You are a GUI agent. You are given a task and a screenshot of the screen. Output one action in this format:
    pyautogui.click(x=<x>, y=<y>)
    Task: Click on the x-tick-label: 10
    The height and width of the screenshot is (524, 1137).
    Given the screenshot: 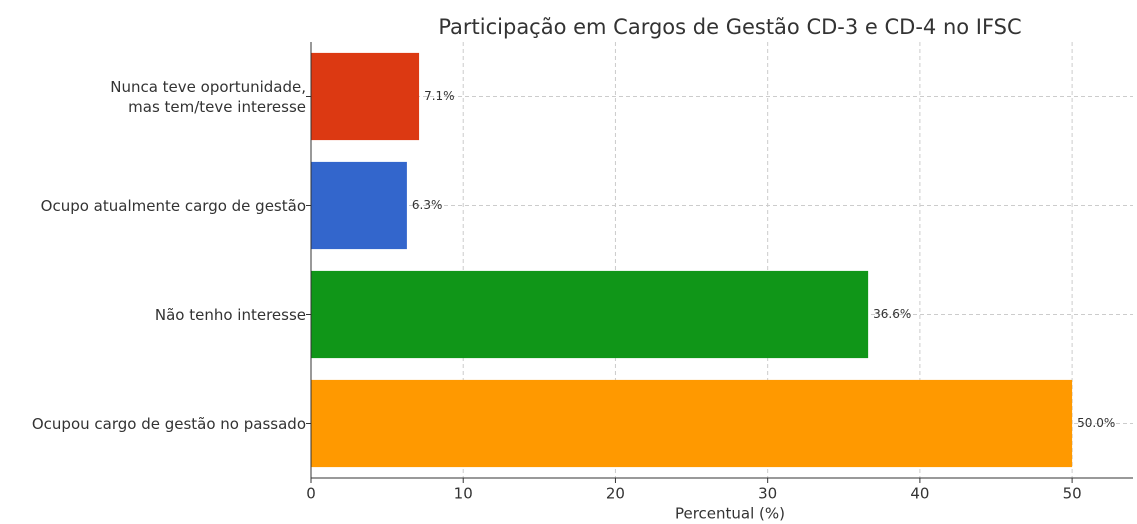 What is the action you would take?
    pyautogui.click(x=463, y=494)
    